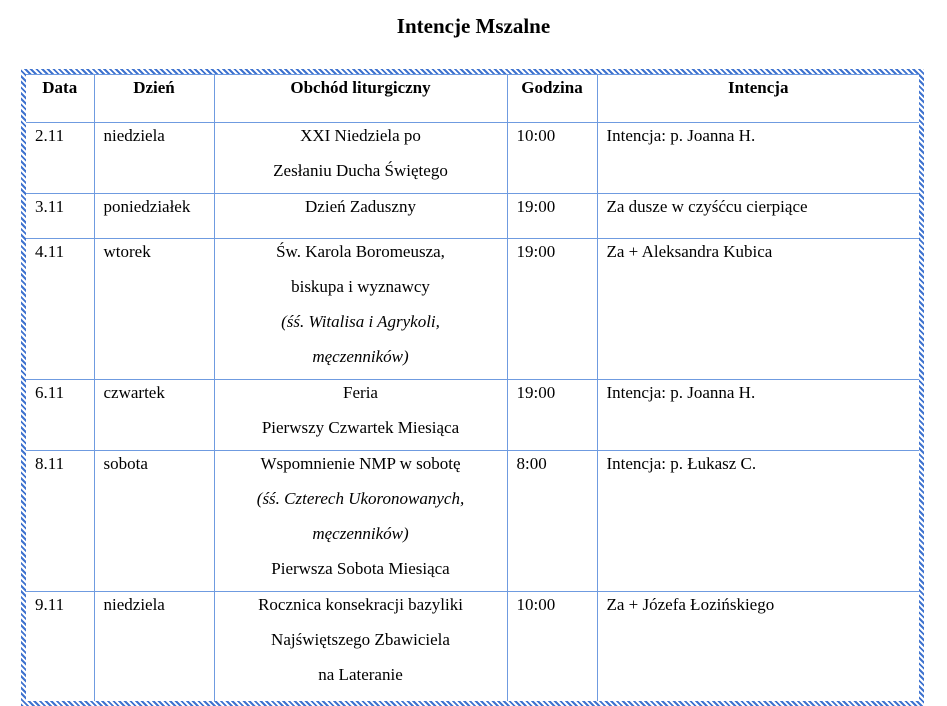  I want to click on liturgy-cell: Feria Pierwszy Czwartek Miesiąca, so click(360, 415).